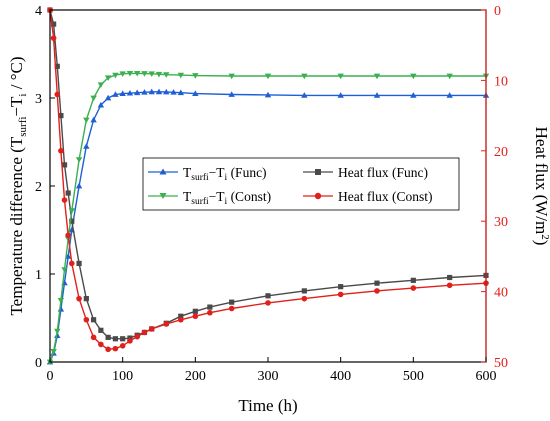  Describe the element at coordinates (340, 376) in the screenshot. I see `x-tick-label: 400` at that location.